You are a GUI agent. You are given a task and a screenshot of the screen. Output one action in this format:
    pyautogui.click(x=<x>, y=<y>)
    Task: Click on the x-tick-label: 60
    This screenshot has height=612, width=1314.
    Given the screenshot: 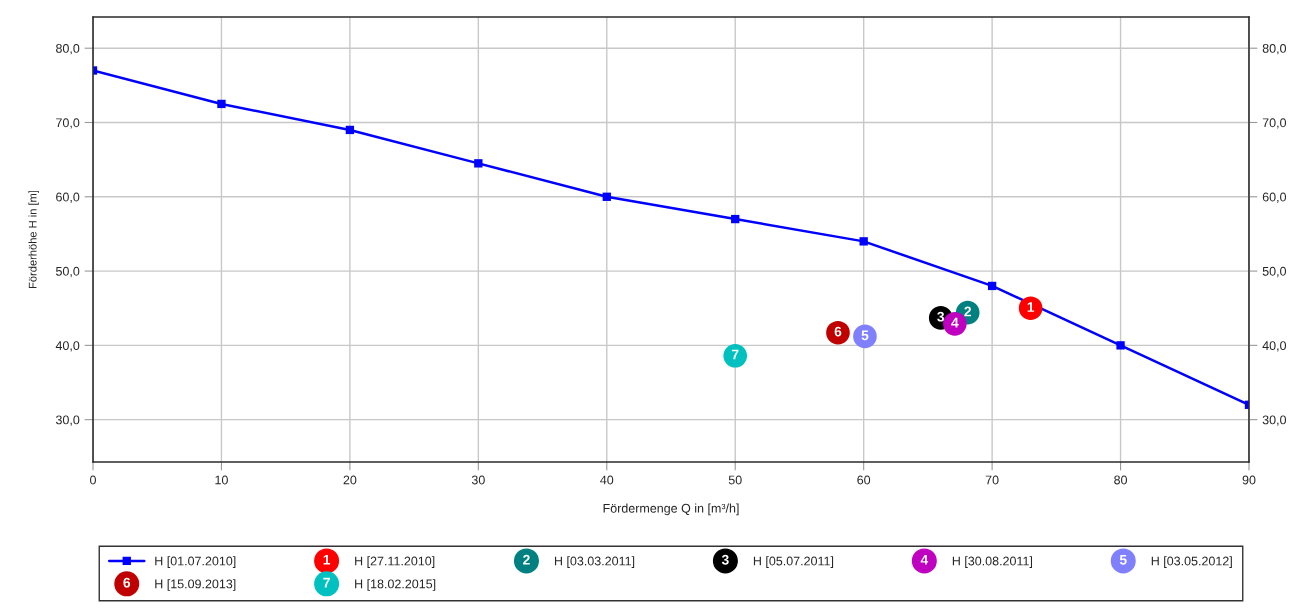 What is the action you would take?
    pyautogui.click(x=864, y=480)
    